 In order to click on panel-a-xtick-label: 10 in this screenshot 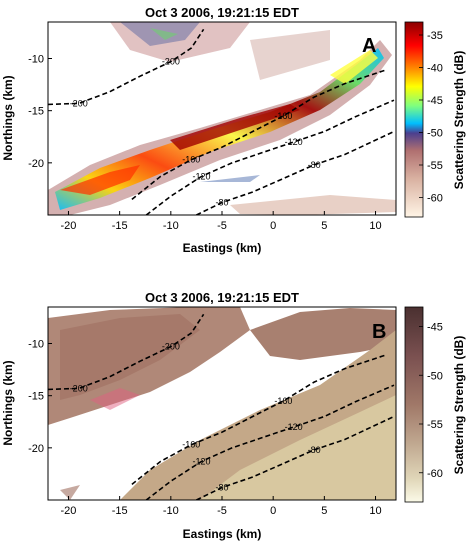, I will do `click(375, 226)`.